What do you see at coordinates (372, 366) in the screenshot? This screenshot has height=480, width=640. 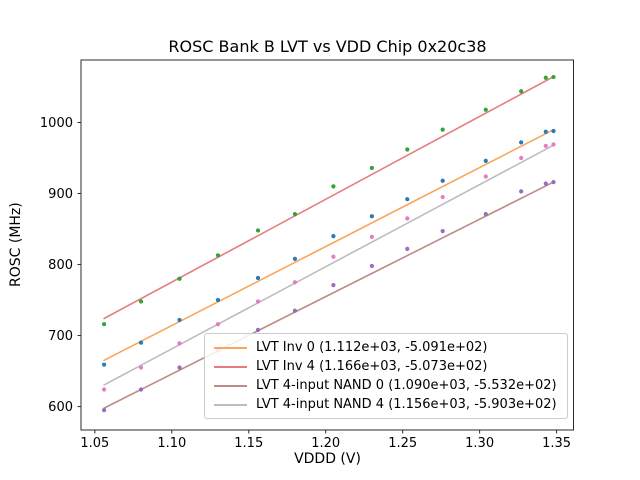 I see `legend-label: LVT Inv 4 (1.166e+03, -5.073e+02)` at bounding box center [372, 366].